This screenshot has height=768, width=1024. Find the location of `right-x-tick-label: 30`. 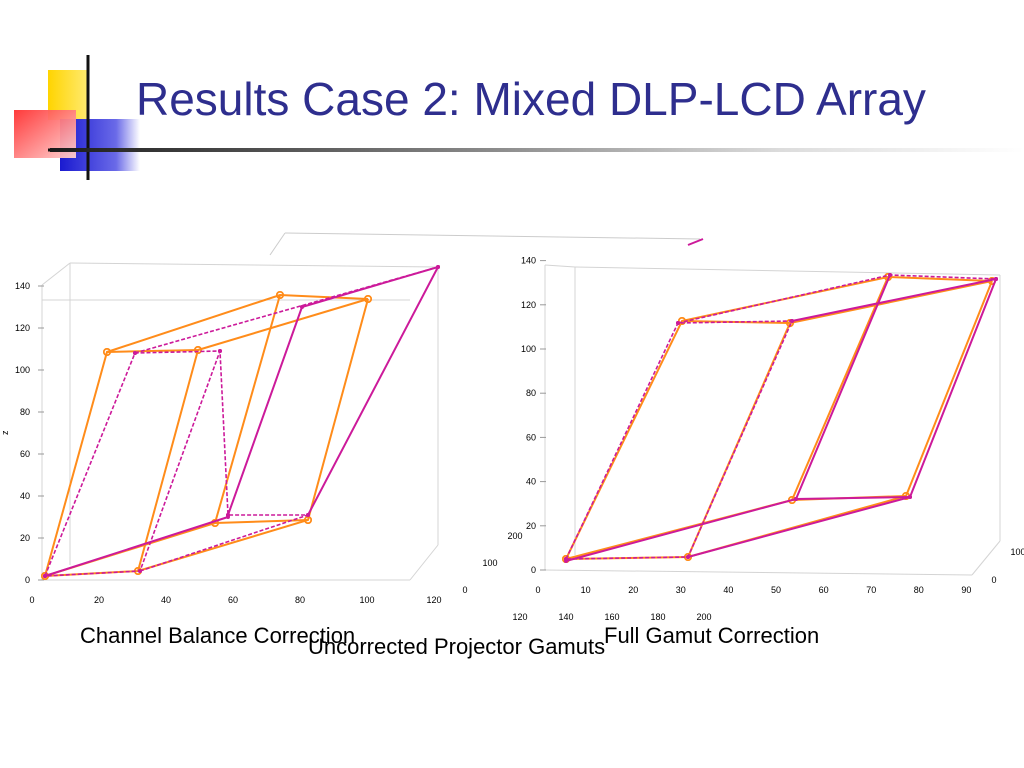

right-x-tick-label: 30 is located at coordinates (681, 590).